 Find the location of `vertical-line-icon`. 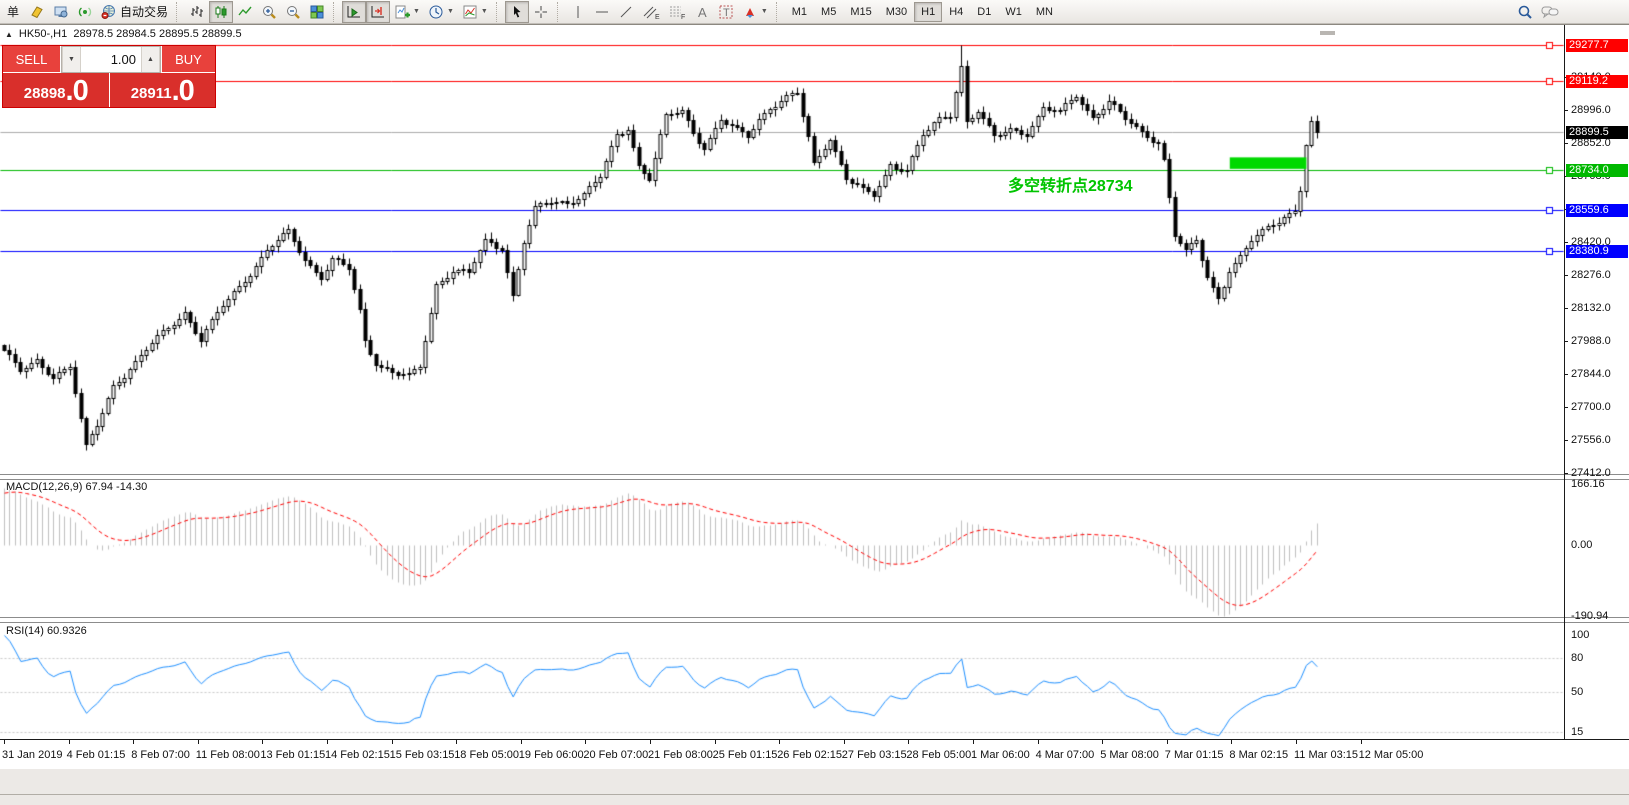

vertical-line-icon is located at coordinates (578, 11).